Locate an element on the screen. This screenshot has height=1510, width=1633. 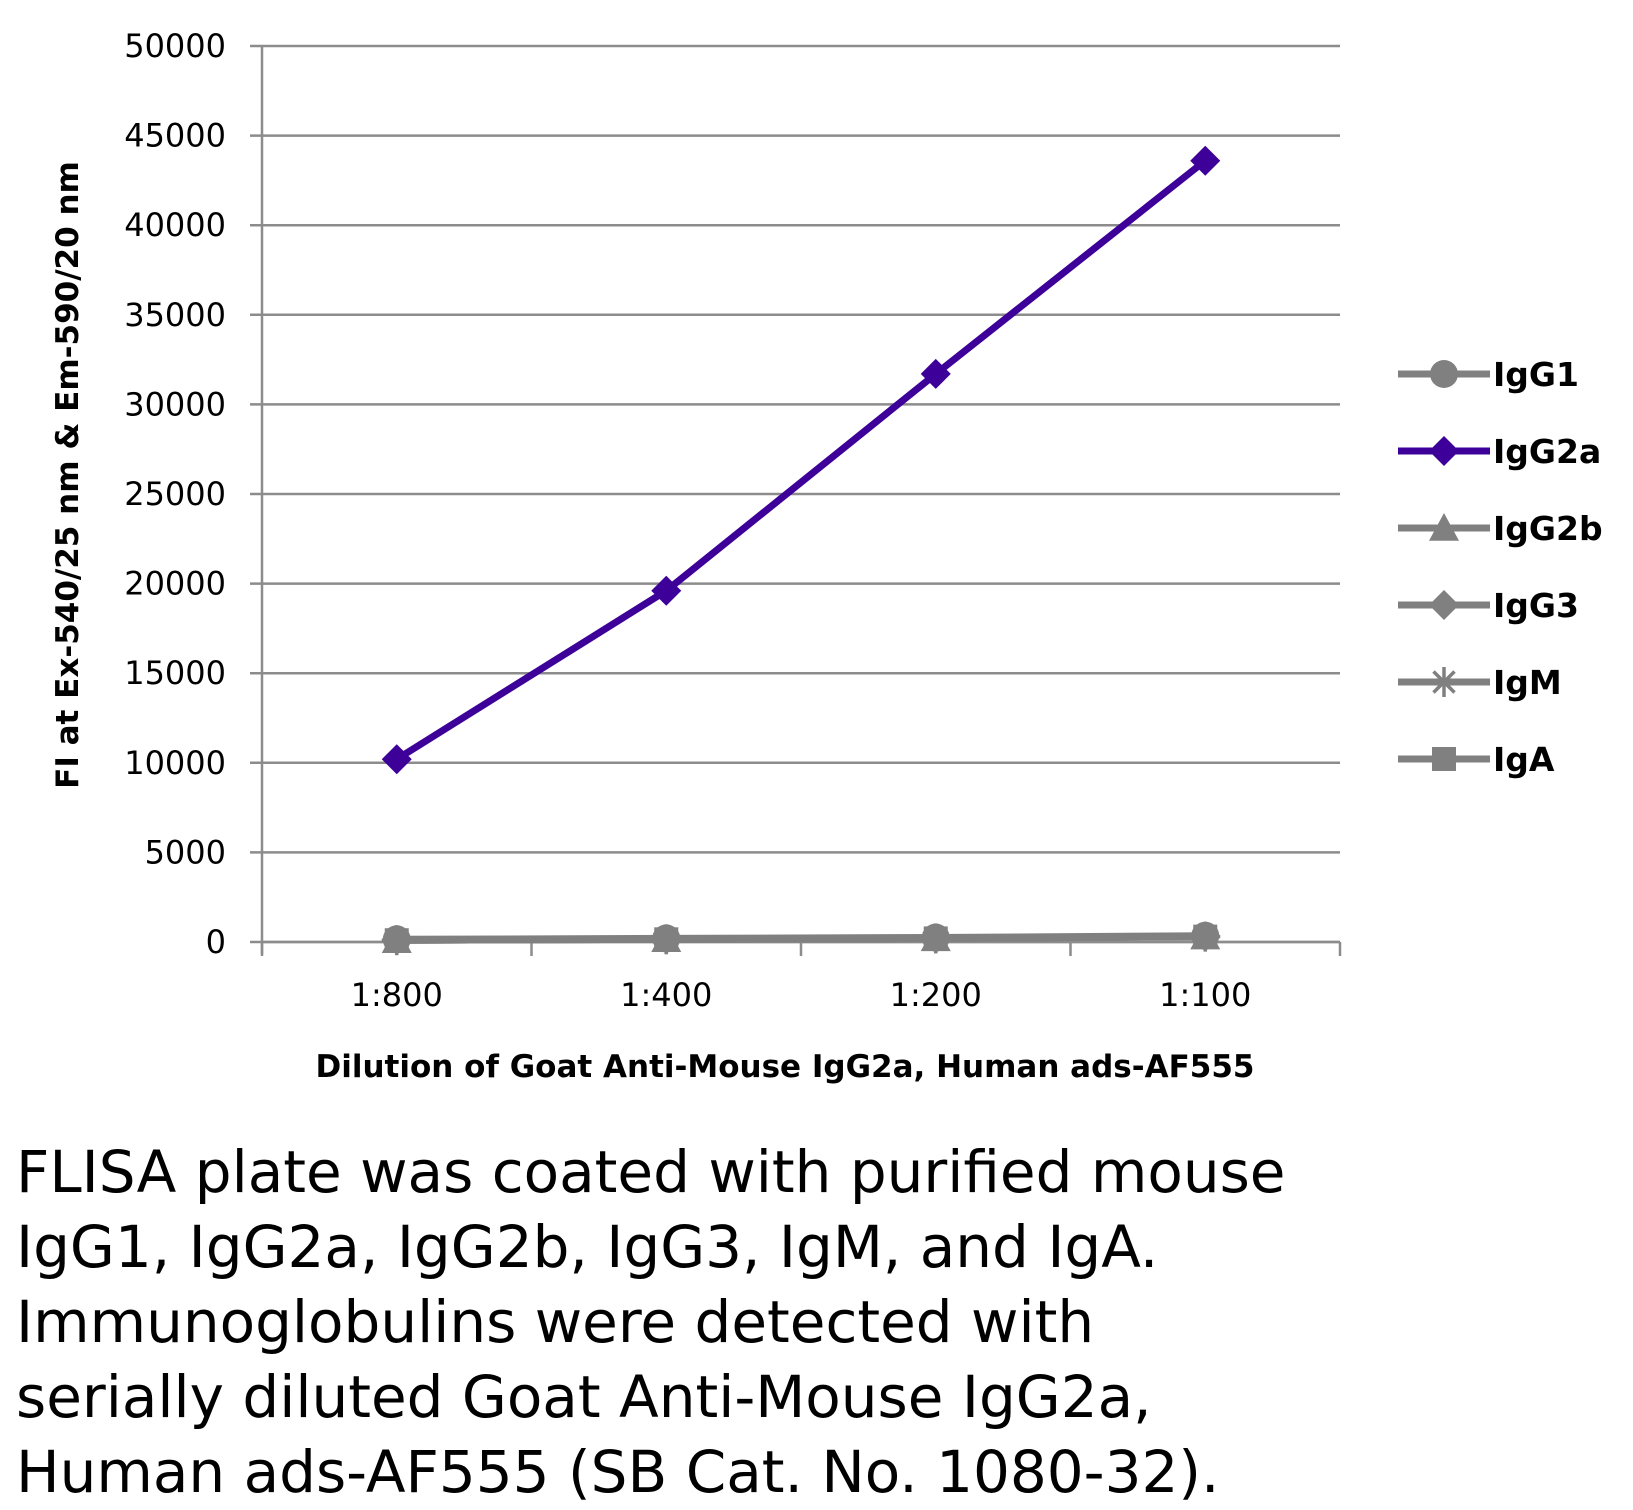
x-tick-labels: 1:800 1:400 1:200 1:100 is located at coordinates (801, 995).